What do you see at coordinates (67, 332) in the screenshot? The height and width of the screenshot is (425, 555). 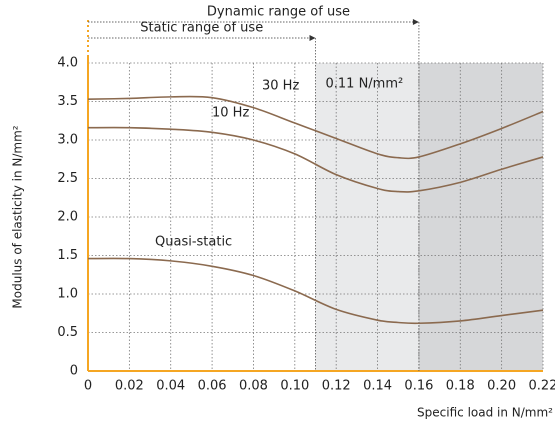 I see `y-tick-label: 0.5` at bounding box center [67, 332].